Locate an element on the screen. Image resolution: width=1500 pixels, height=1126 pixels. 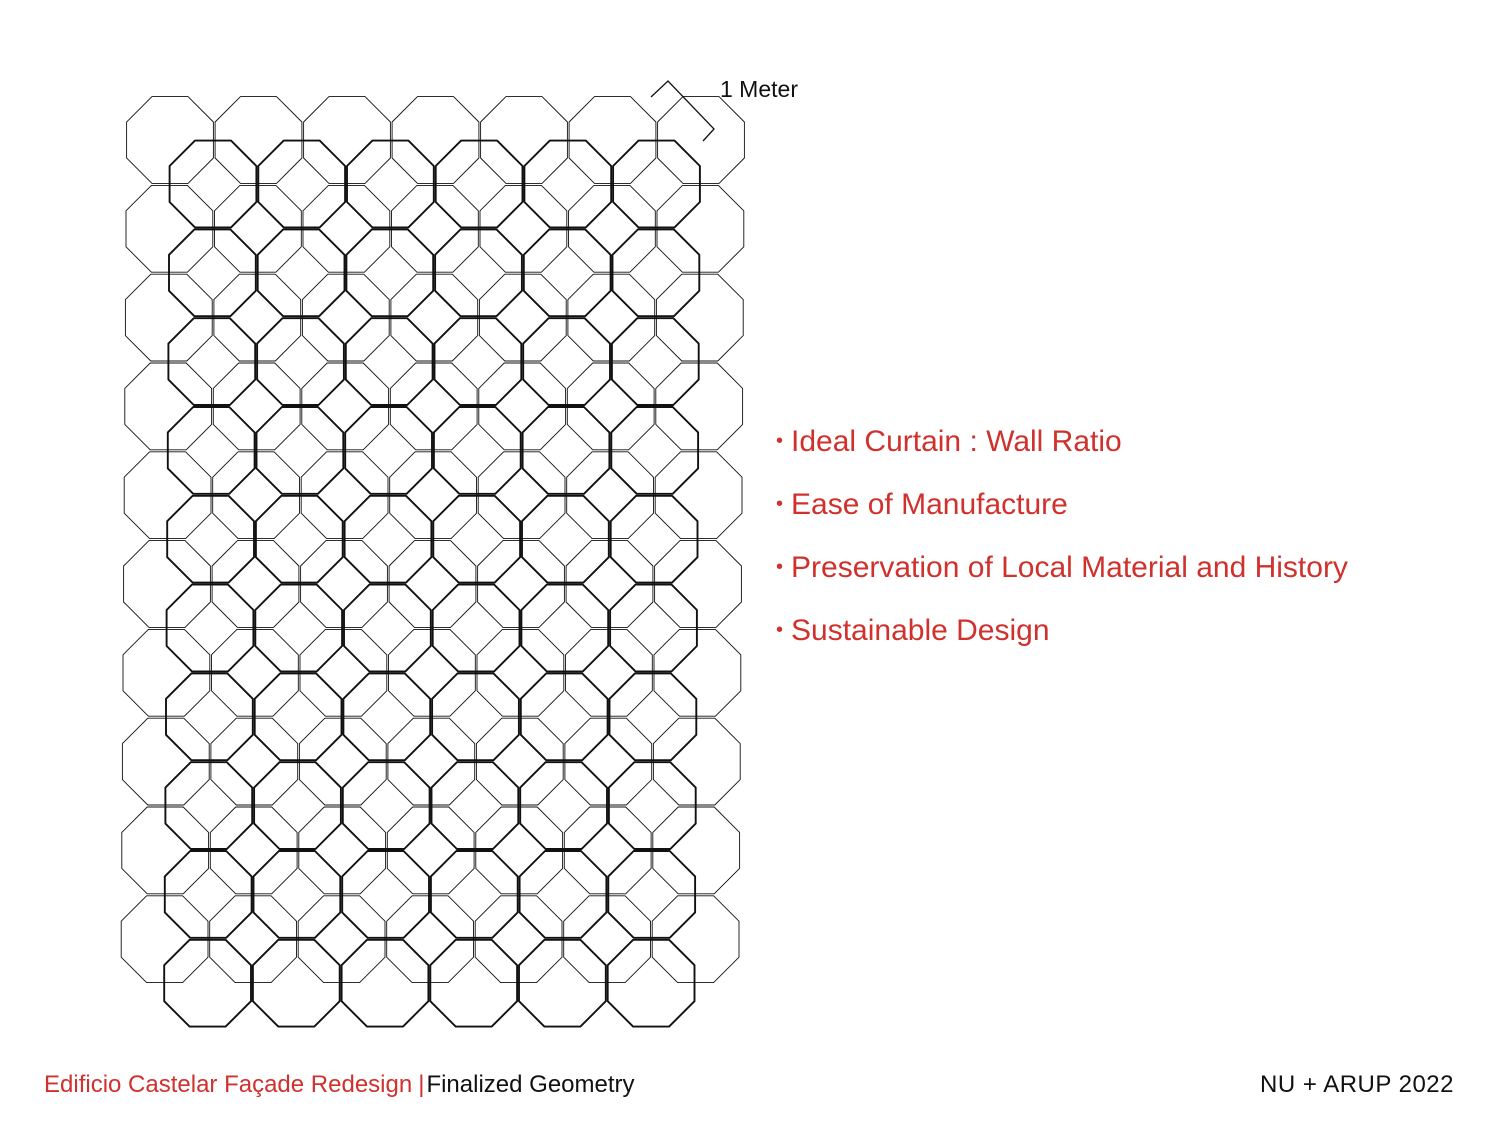
principle-text: Sustainable Design is located at coordinates (920, 630).